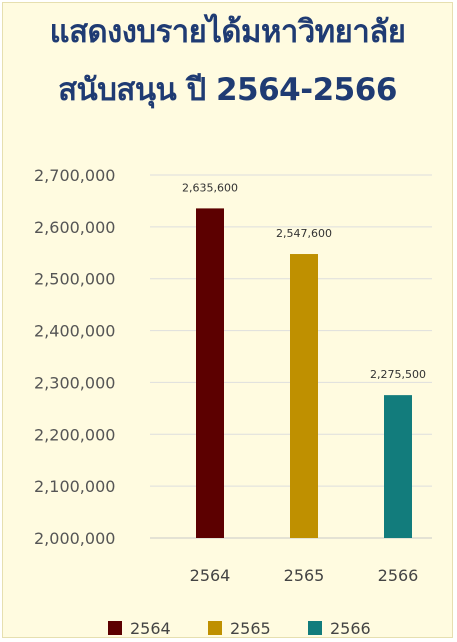 The image size is (457, 642). I want to click on y-tick-label: 2,400,000, so click(74, 331).